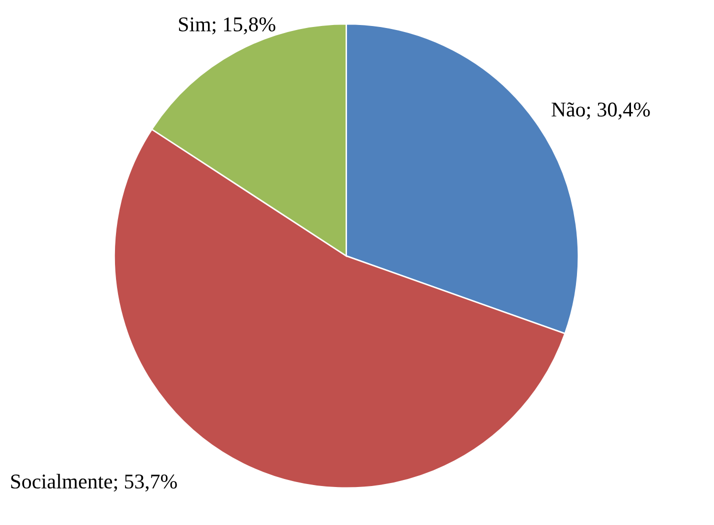  What do you see at coordinates (227, 25) in the screenshot?
I see `slice-label: Sim; 15,8%` at bounding box center [227, 25].